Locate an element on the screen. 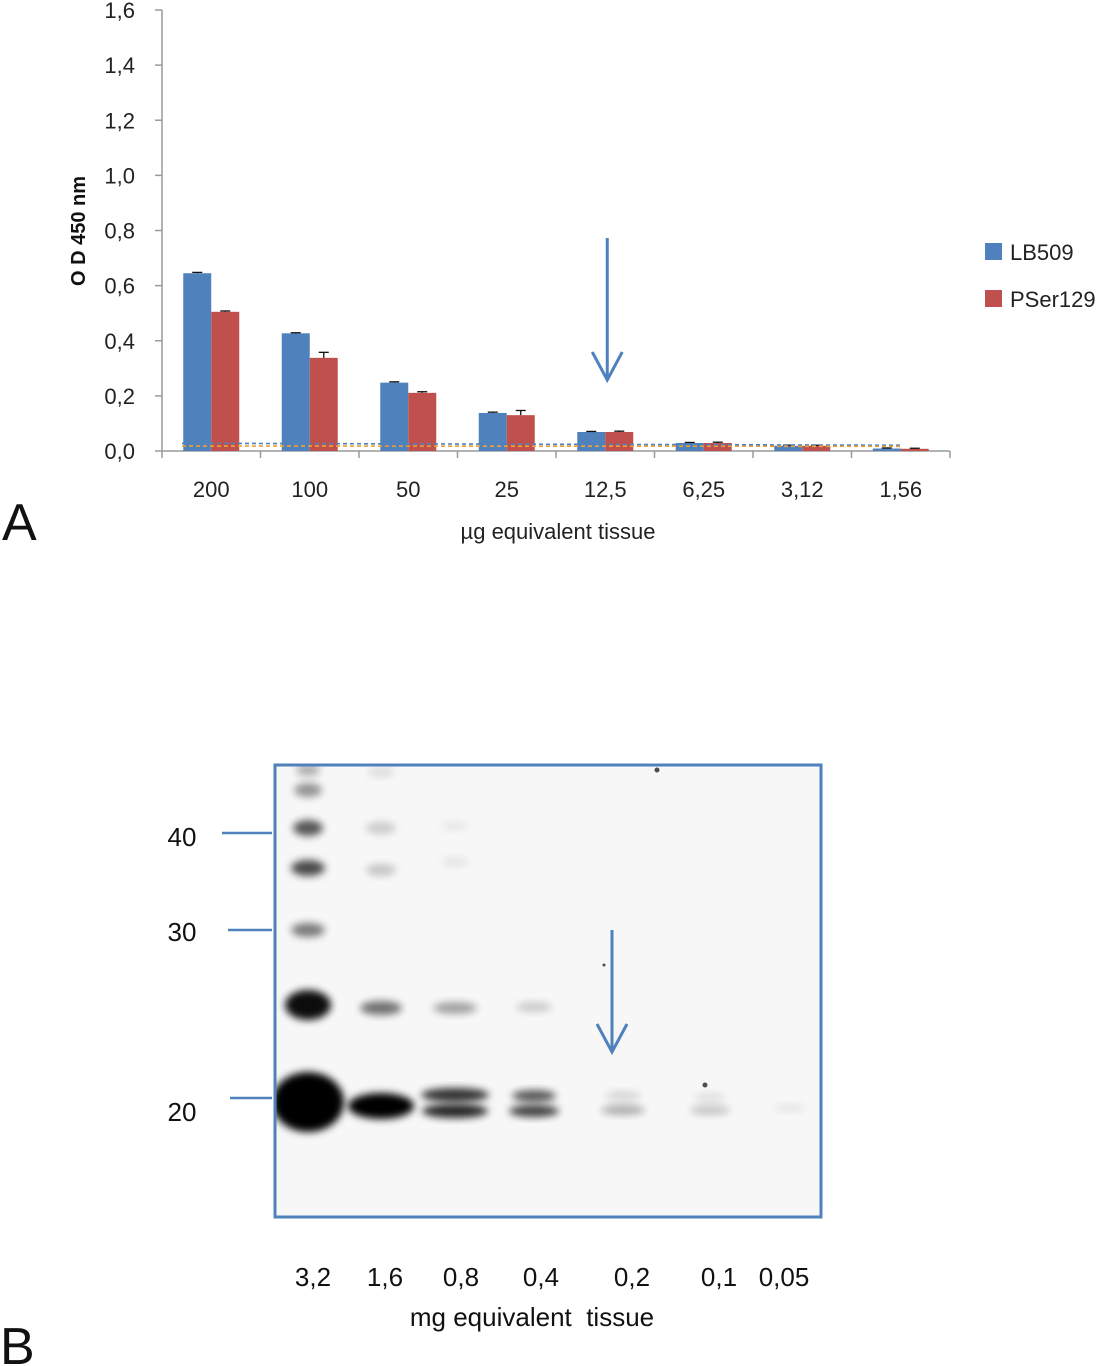 The width and height of the screenshot is (1108, 1366). lane-label: 0,4 is located at coordinates (541, 1277).